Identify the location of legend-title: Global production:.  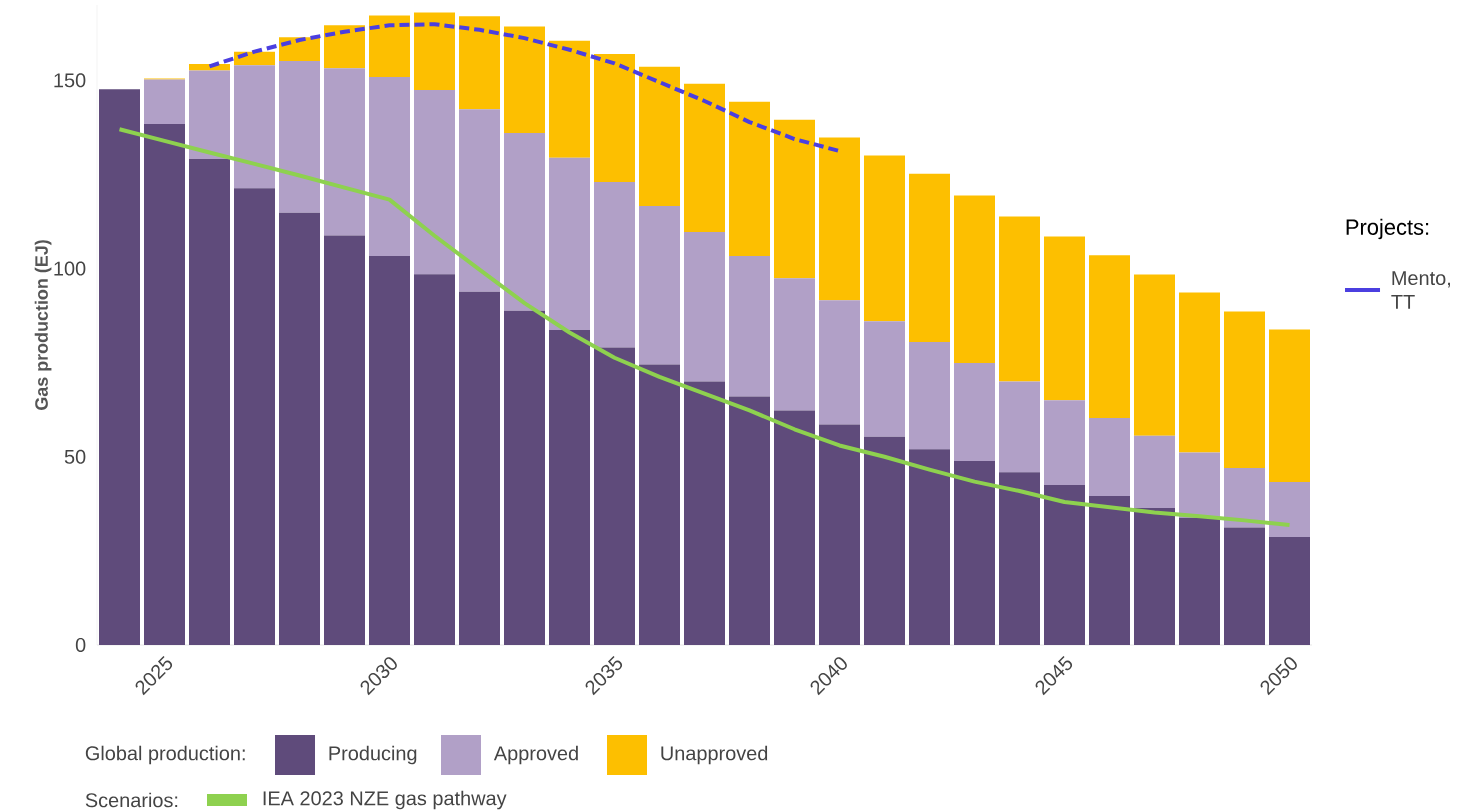
(165, 755).